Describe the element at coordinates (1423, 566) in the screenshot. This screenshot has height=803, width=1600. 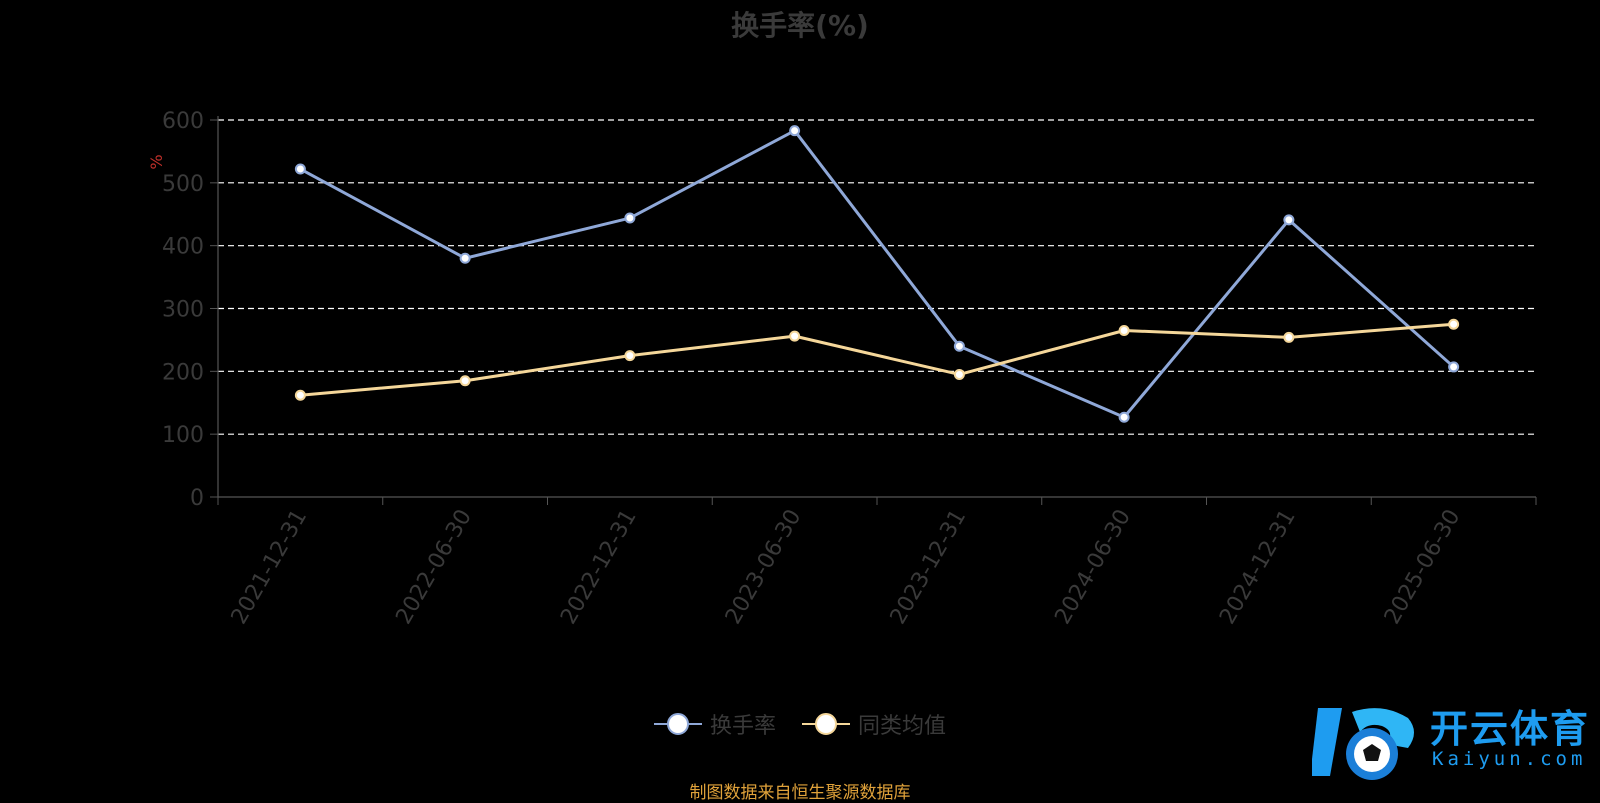
I see `x-tick-label: 2025-06-30` at that location.